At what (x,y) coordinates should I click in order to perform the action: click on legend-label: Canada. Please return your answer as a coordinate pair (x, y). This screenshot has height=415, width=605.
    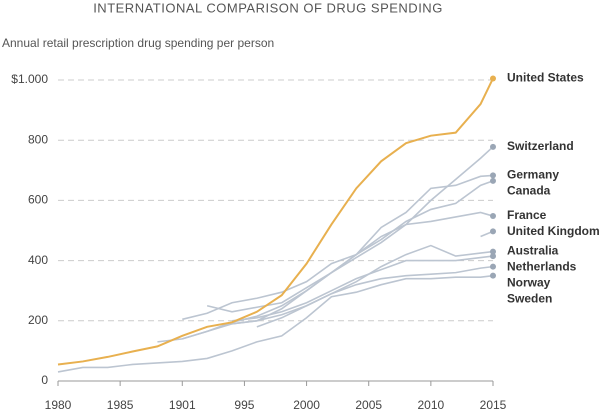
    Looking at the image, I should click on (529, 191).